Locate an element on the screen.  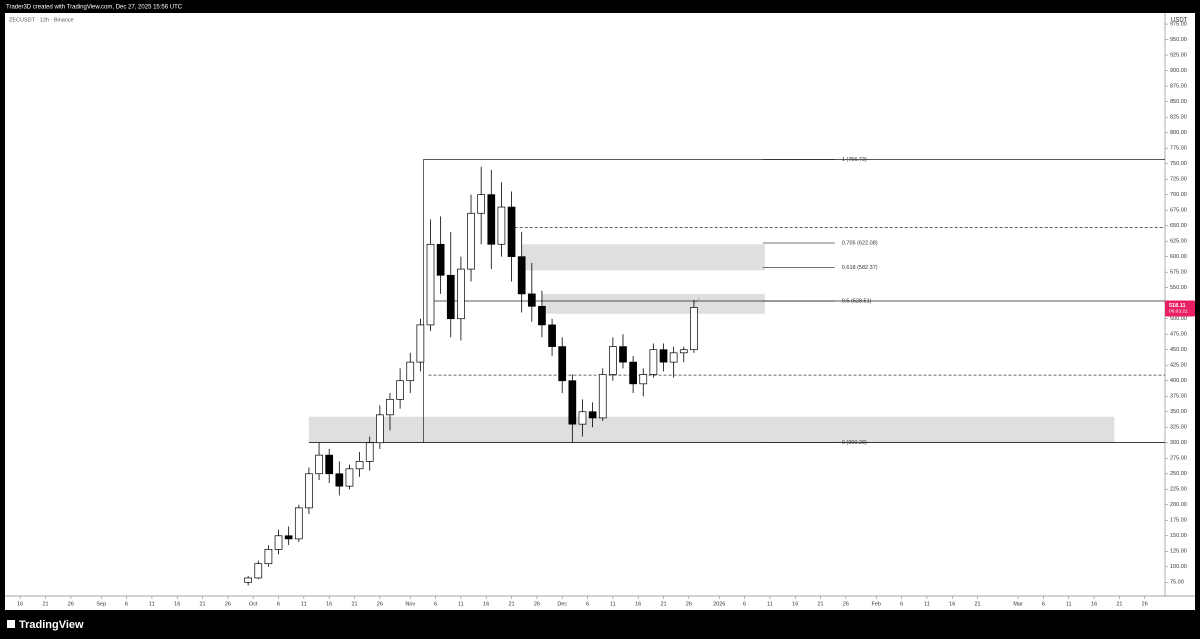
x-tick-label: 2026 is located at coordinates (719, 604).